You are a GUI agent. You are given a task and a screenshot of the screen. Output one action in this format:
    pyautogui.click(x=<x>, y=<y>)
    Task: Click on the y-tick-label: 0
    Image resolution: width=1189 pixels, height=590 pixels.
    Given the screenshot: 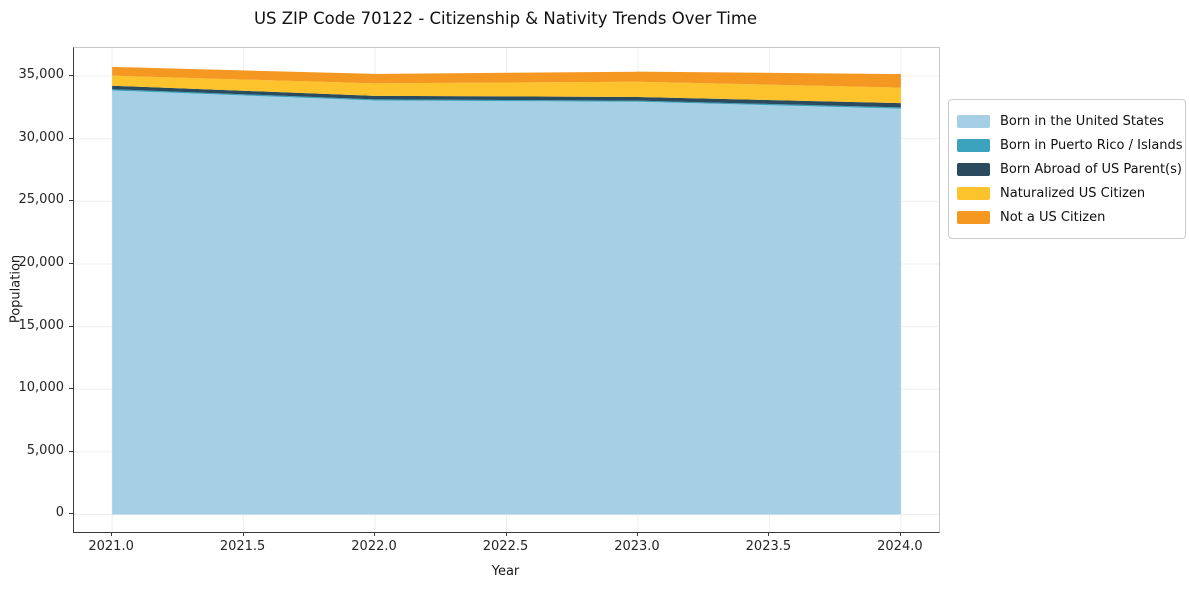 What is the action you would take?
    pyautogui.click(x=59, y=513)
    